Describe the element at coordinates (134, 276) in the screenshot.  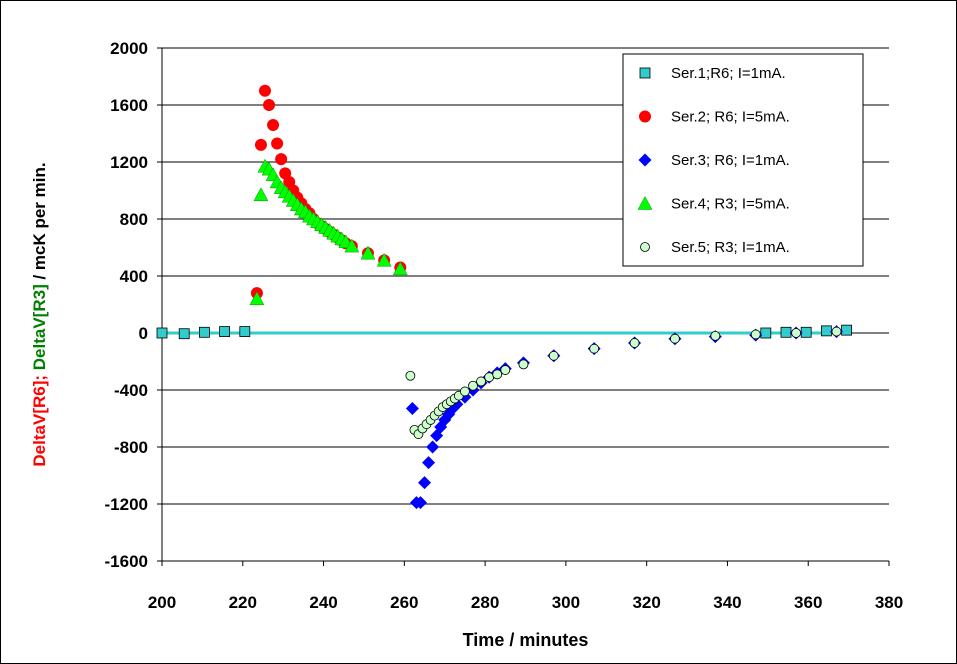
I see `y-tick-label: 400` at that location.